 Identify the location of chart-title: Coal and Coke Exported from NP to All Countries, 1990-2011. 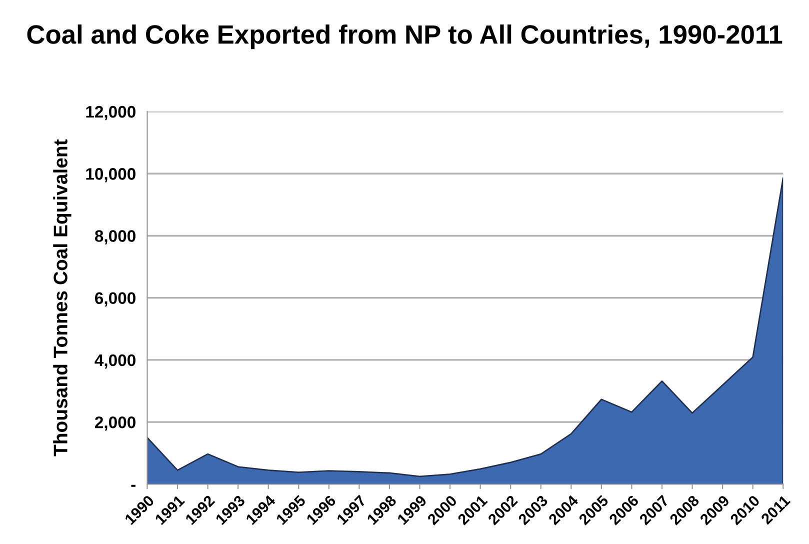
(404, 37).